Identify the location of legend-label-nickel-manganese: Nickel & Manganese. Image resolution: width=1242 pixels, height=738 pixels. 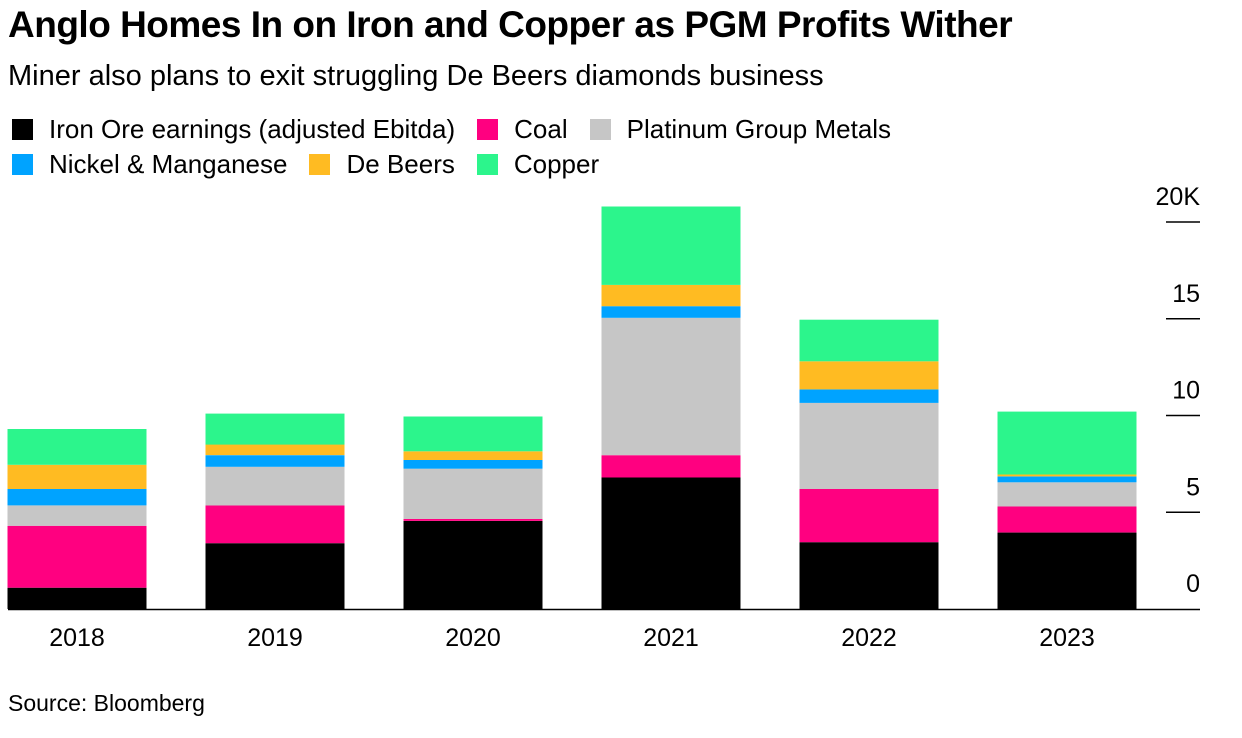
(168, 164).